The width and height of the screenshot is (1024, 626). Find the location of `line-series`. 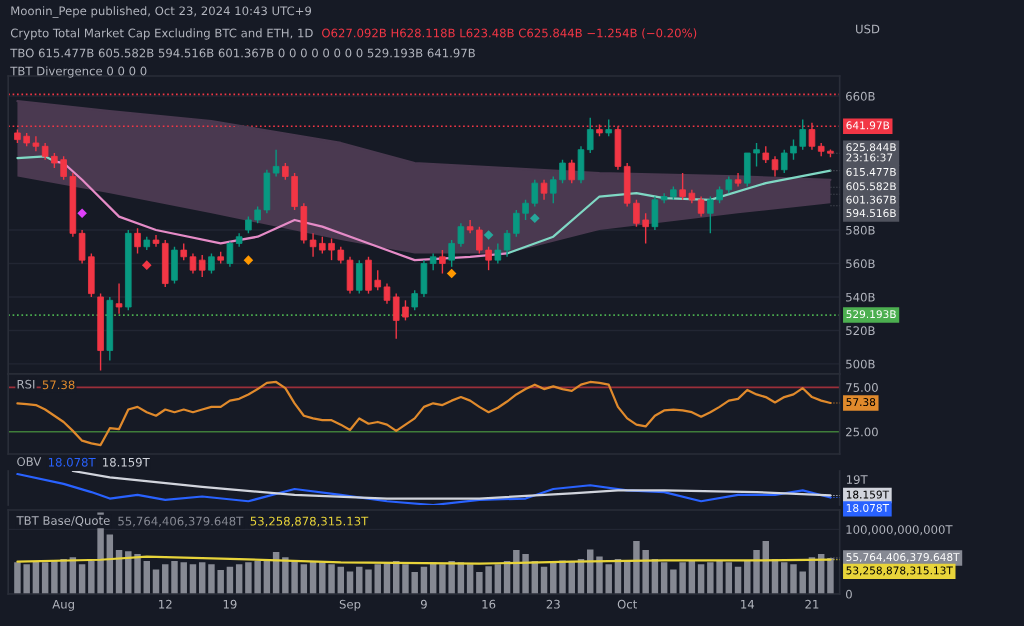

line-series is located at coordinates (668, 212).